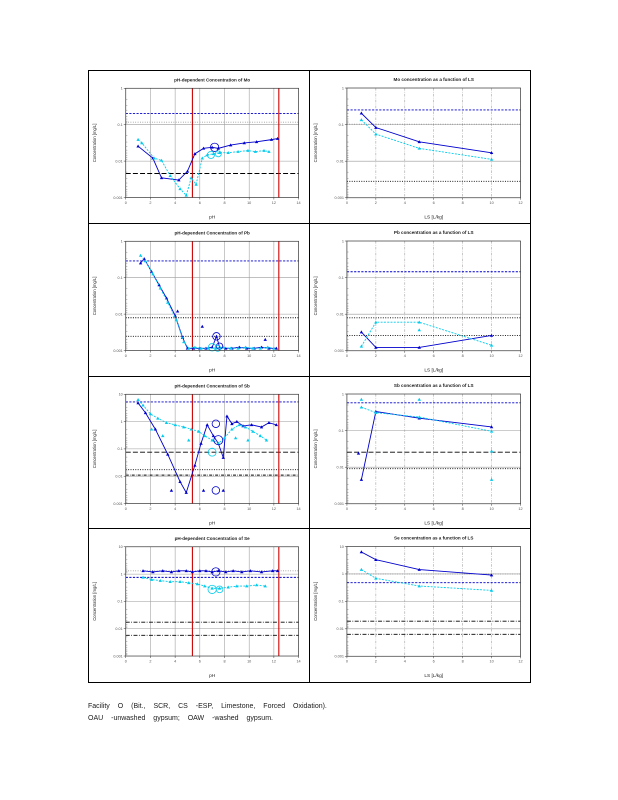 The image size is (618, 800). I want to click on svg-text:Pb concentration as a function: Pb concentration as a function of LS, so click(433, 232).